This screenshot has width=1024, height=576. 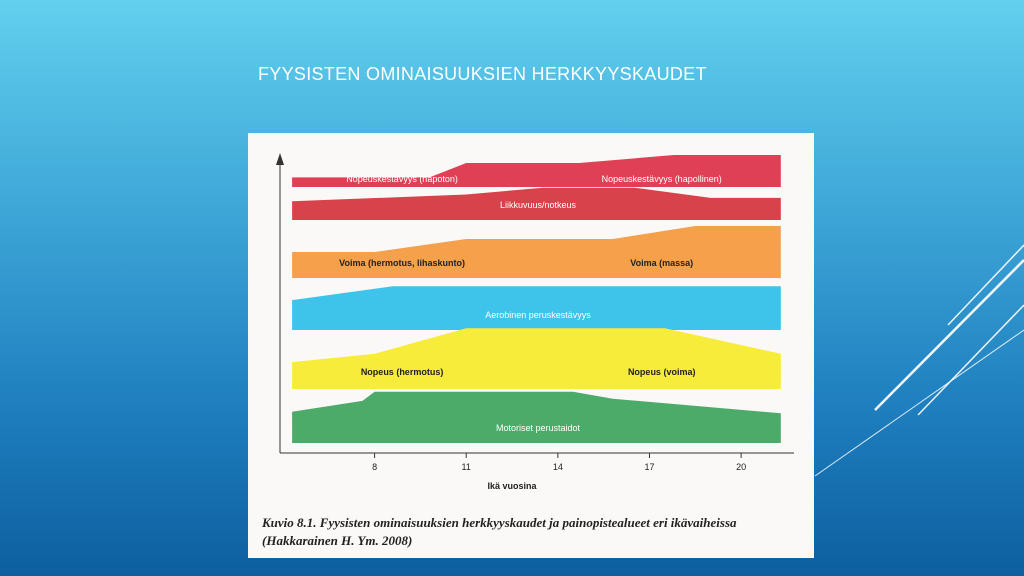 What do you see at coordinates (466, 467) in the screenshot?
I see `x-tick-label: 11` at bounding box center [466, 467].